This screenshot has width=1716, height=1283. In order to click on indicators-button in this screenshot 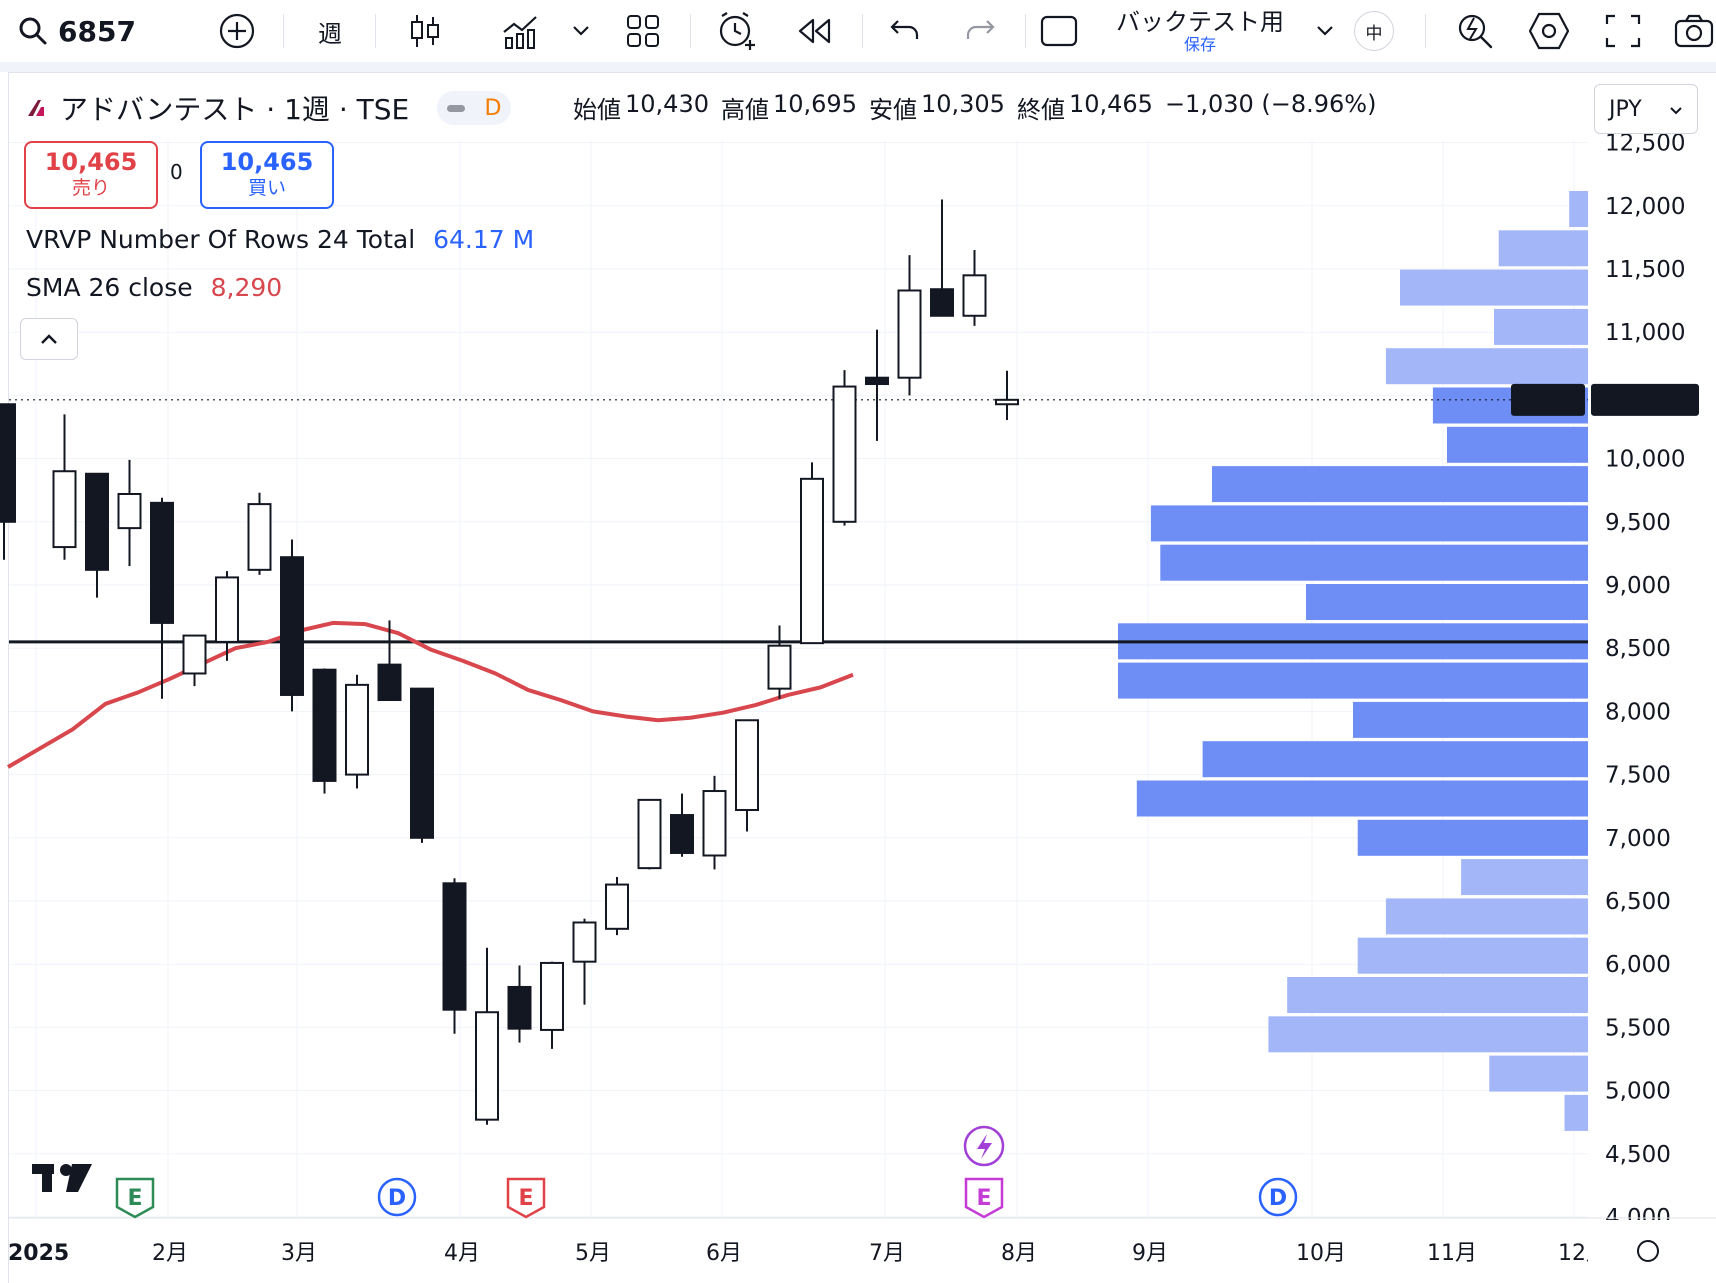, I will do `click(521, 31)`.